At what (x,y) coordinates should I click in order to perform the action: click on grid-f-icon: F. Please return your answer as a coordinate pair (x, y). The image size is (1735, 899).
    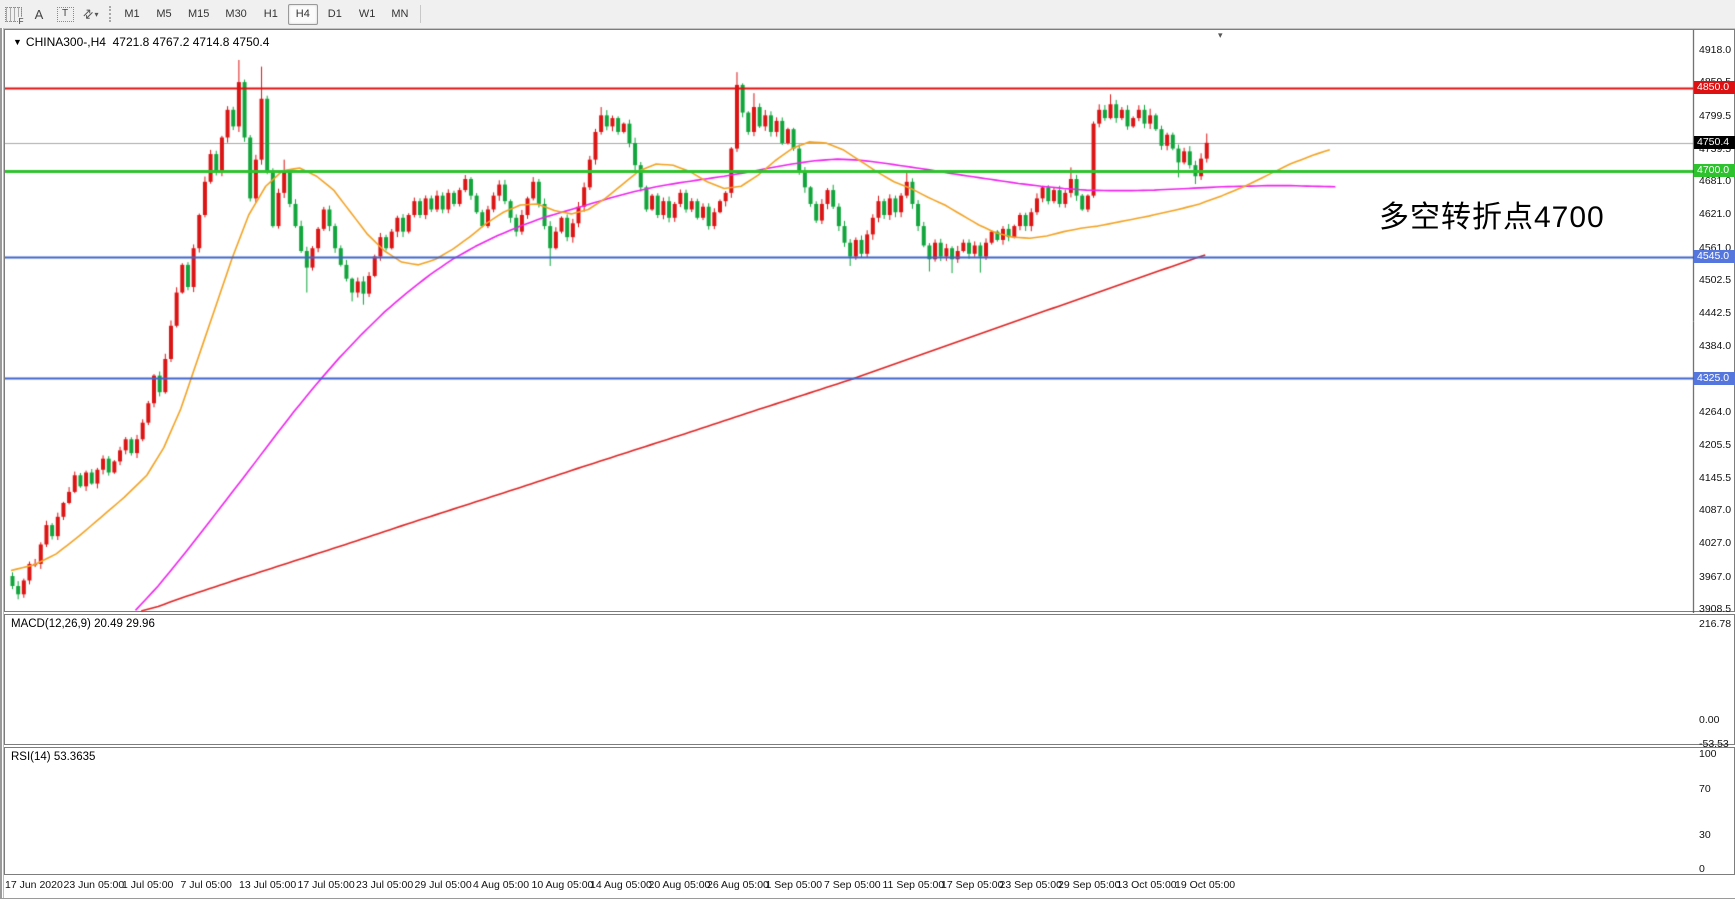
    Looking at the image, I should click on (13, 14).